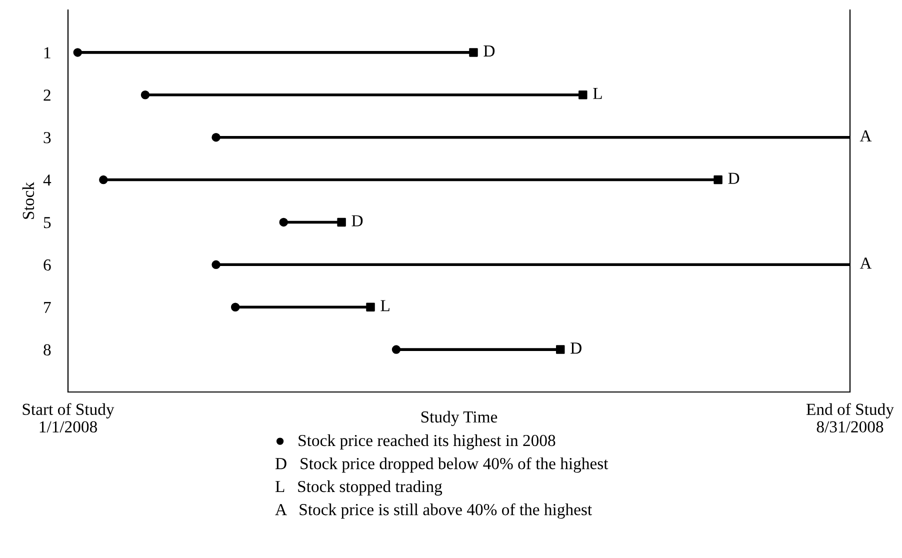  I want to click on x-axis-title: Study Time, so click(459, 418).